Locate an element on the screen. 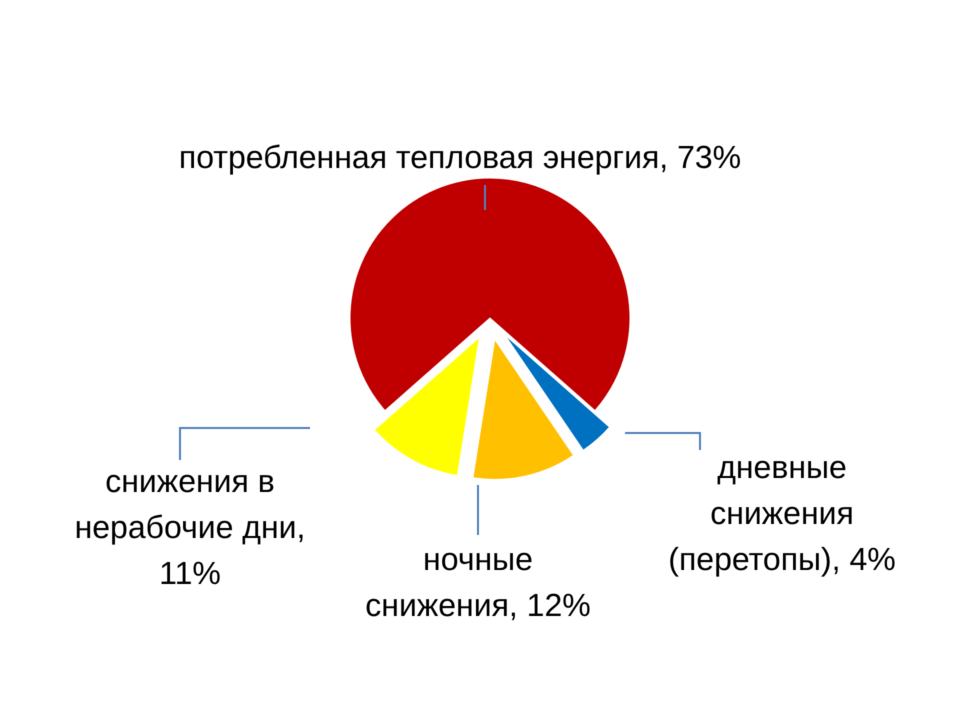  slice-label: дневные снижения (перетопы), 4% is located at coordinates (782, 513).